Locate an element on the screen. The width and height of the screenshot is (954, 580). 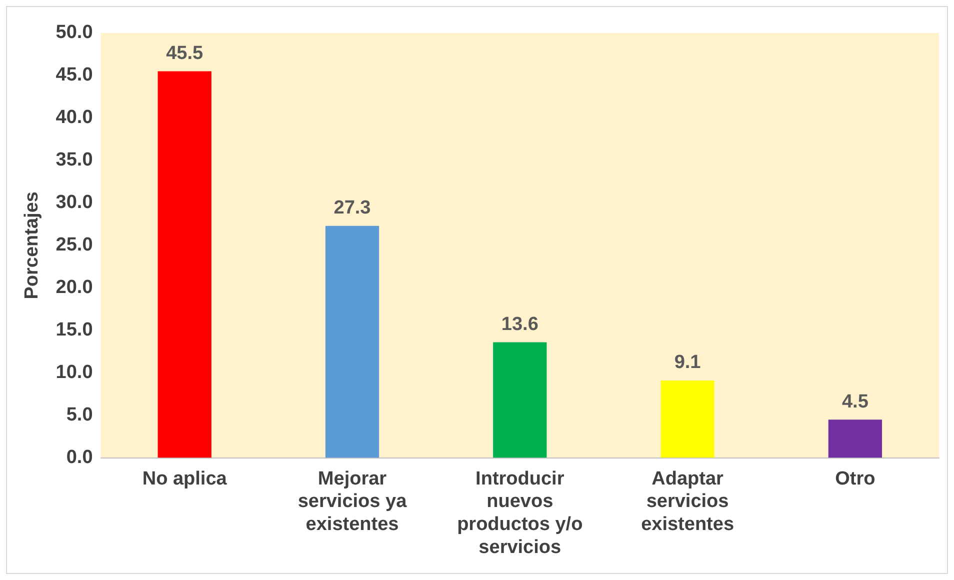
data-label: 4.5 is located at coordinates (855, 401).